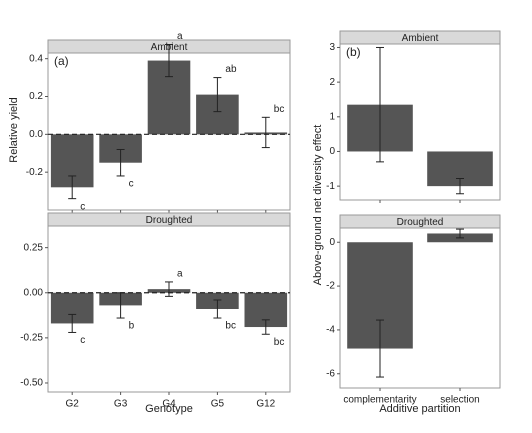 The height and width of the screenshot is (433, 532). Describe the element at coordinates (31, 383) in the screenshot. I see `y-tick-label: -0.50` at that location.